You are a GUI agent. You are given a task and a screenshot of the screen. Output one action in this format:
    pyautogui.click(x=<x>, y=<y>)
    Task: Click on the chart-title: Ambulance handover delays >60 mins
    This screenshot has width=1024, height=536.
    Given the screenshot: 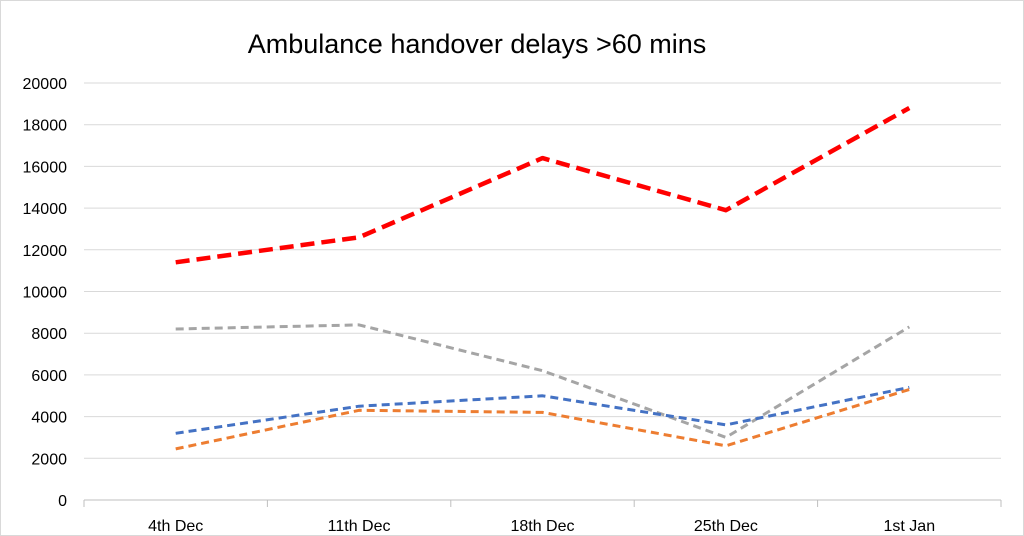 What is the action you would take?
    pyautogui.click(x=477, y=44)
    